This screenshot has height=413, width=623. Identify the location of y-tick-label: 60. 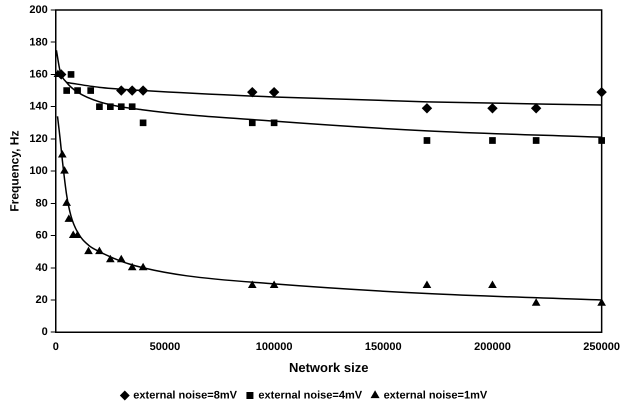
(42, 236).